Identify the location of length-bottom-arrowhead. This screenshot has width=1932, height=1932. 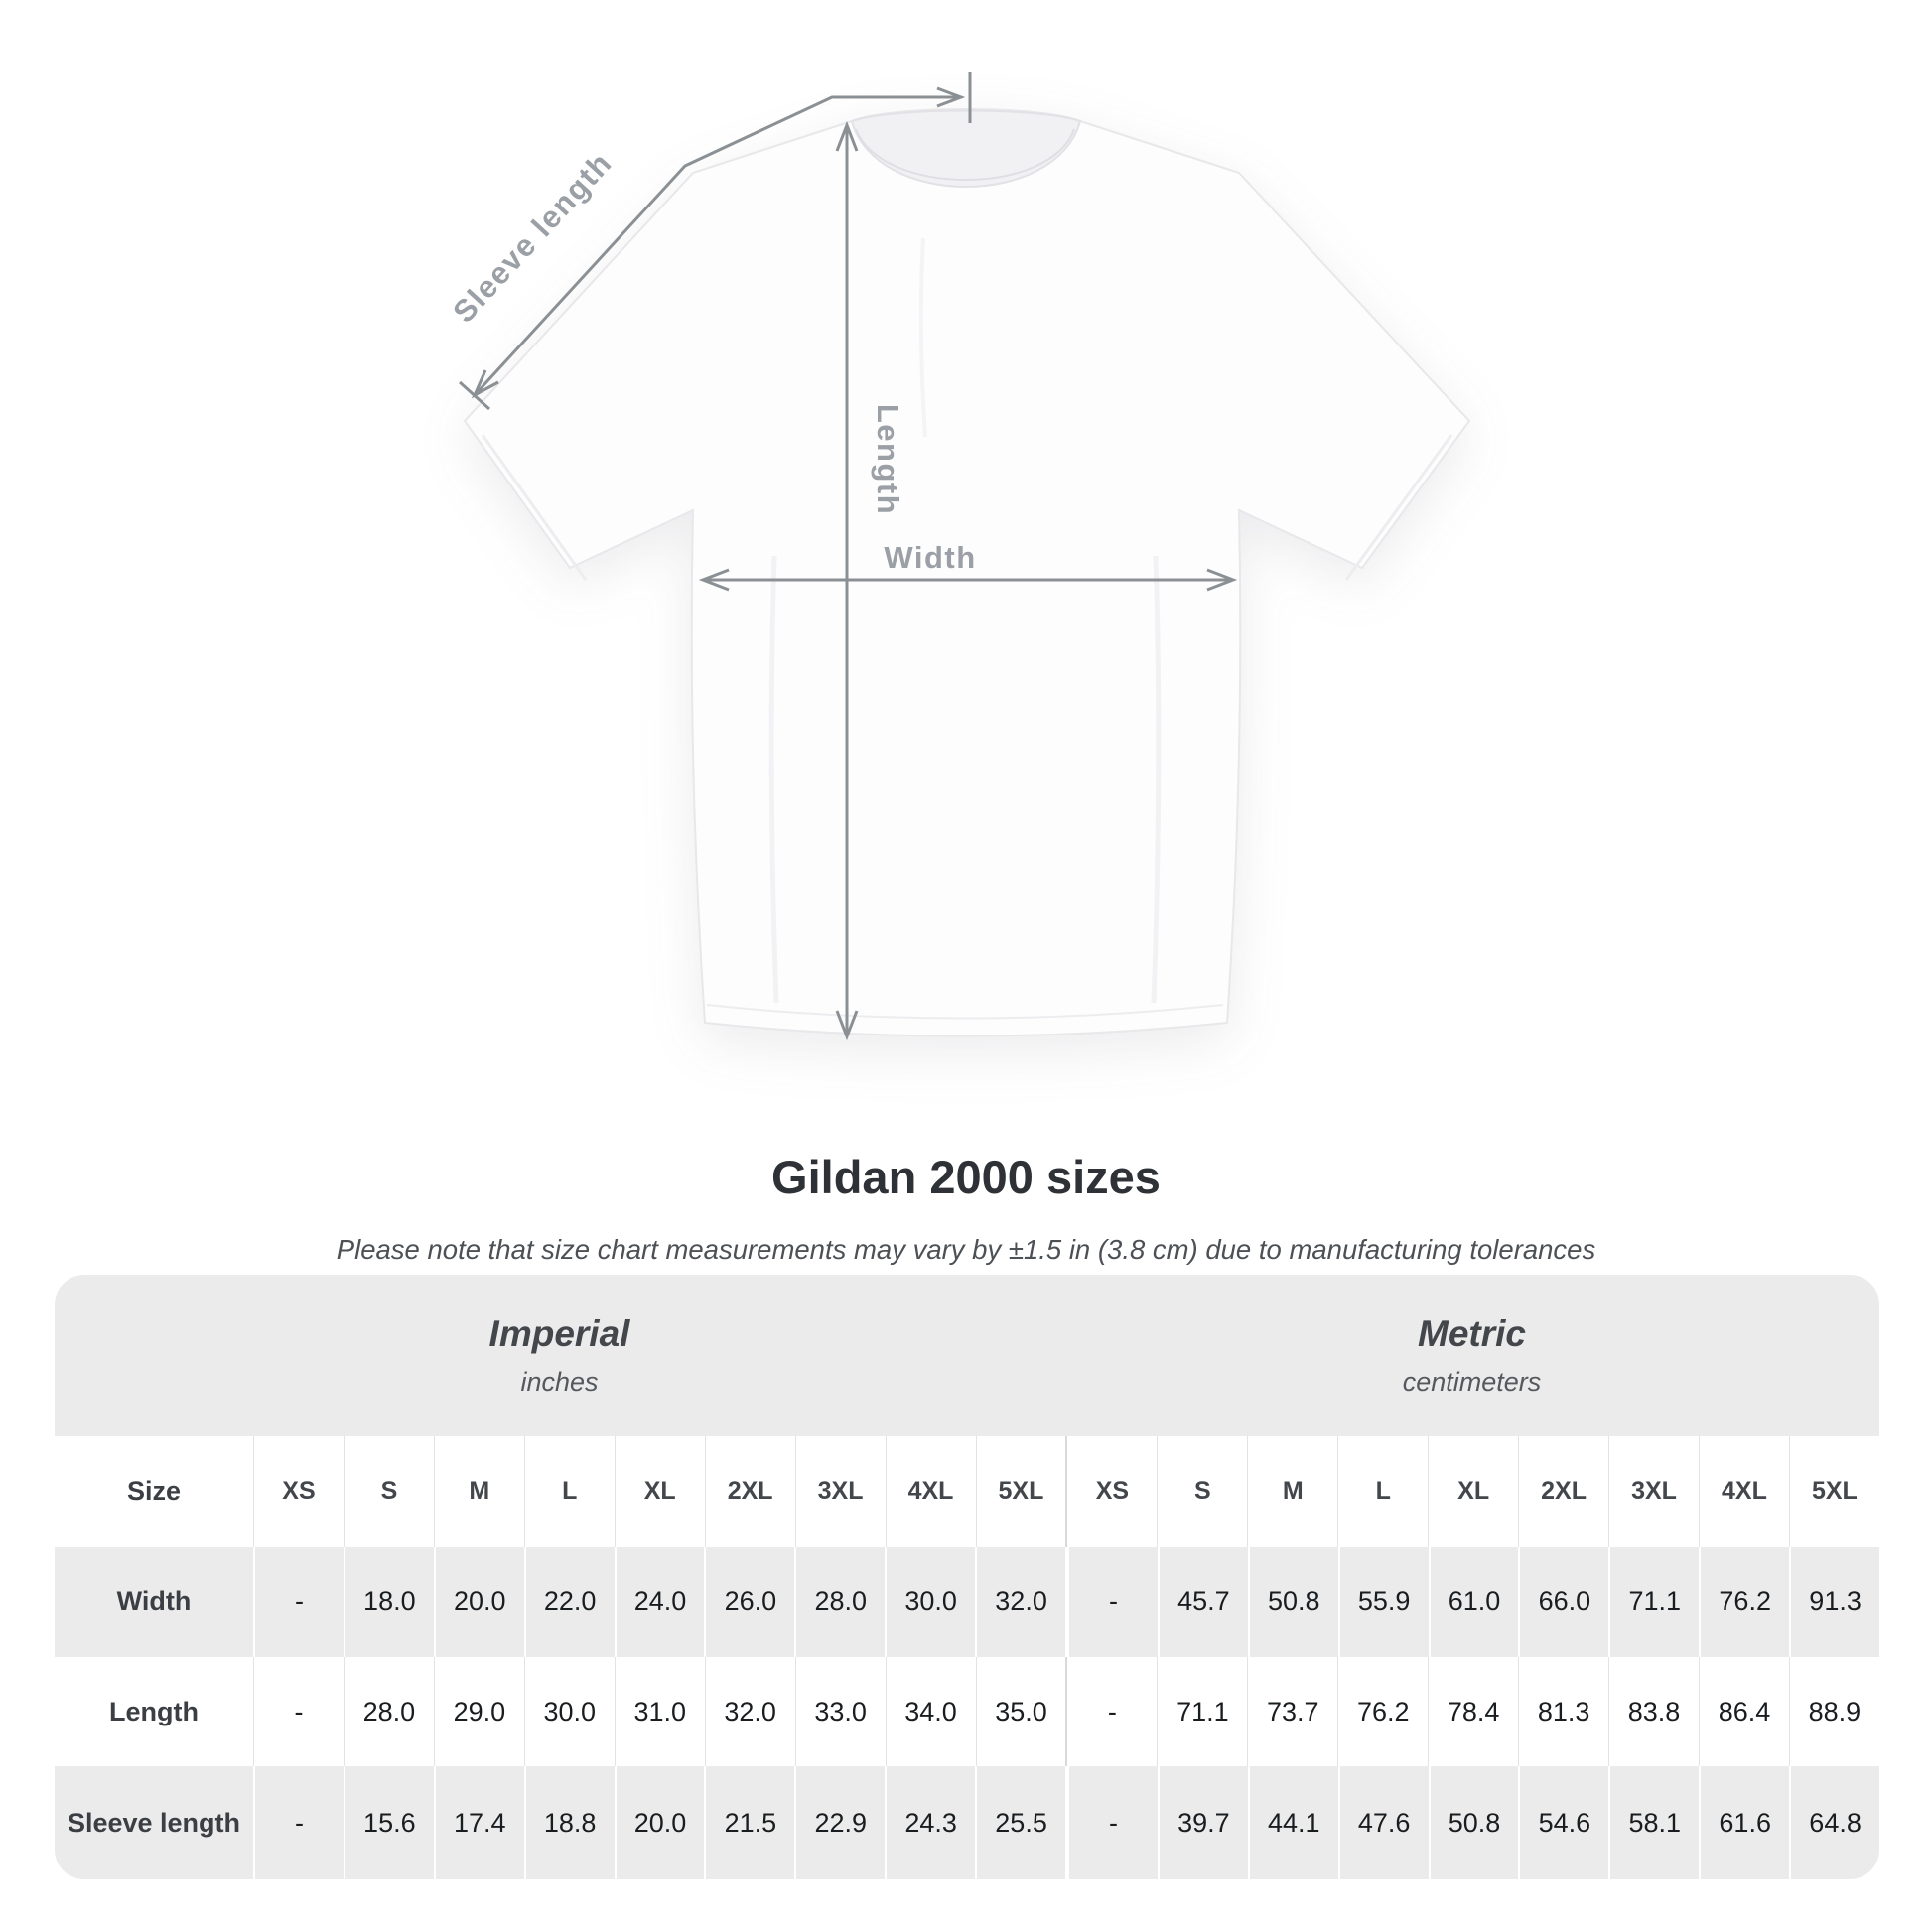
(847, 1026).